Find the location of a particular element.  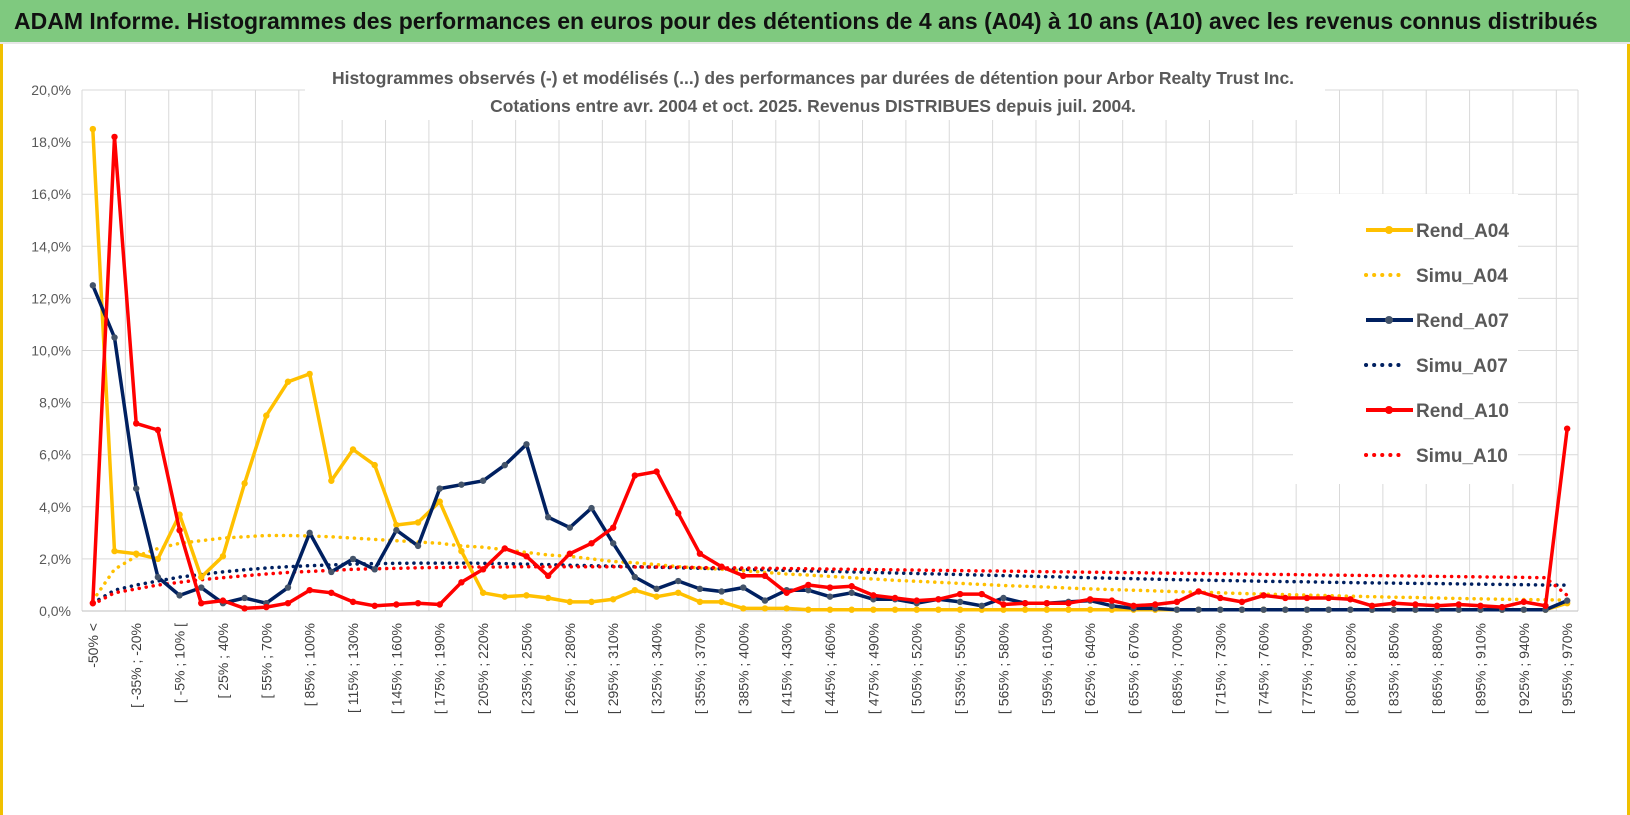

y-tick-label: 4,0% is located at coordinates (55, 507).